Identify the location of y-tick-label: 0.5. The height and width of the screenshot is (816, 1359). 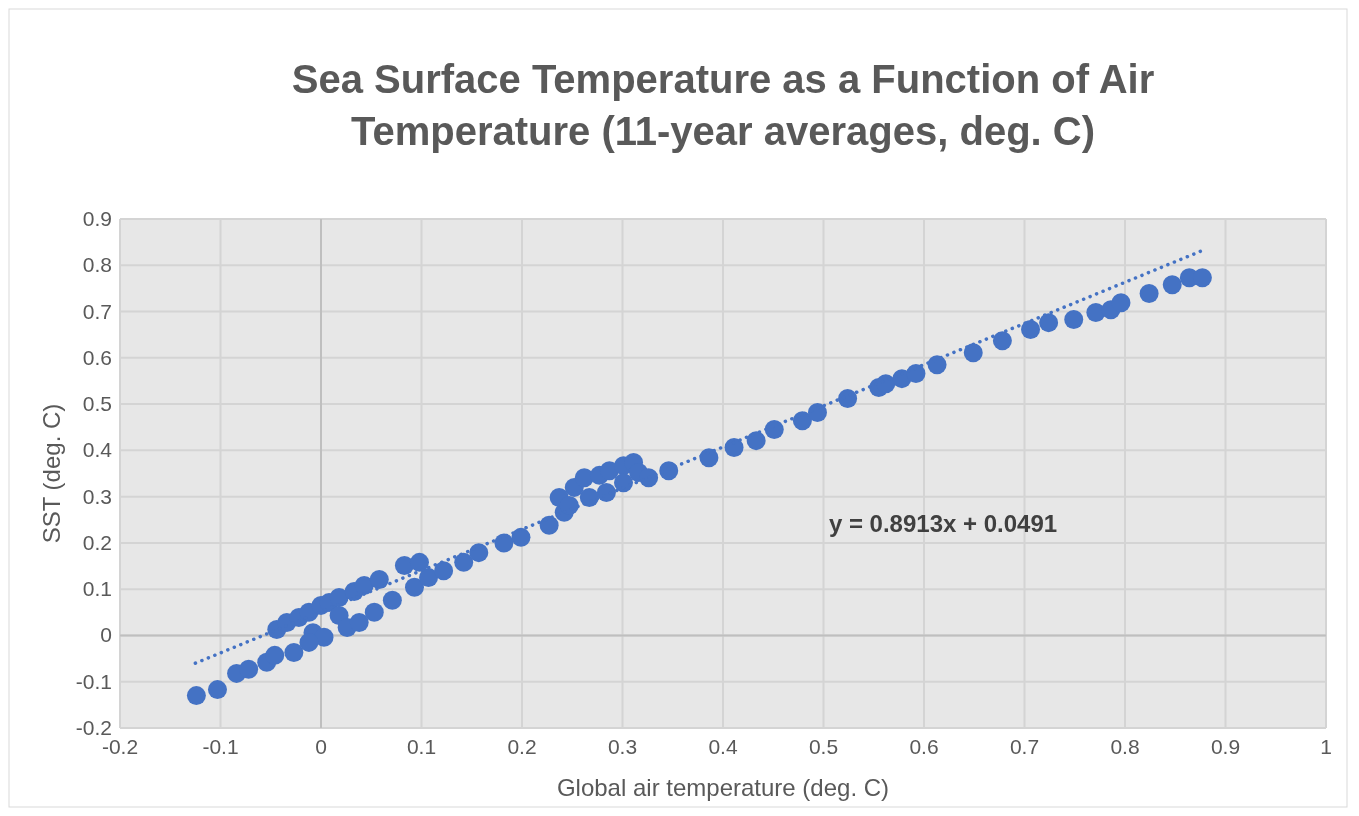
(97, 404).